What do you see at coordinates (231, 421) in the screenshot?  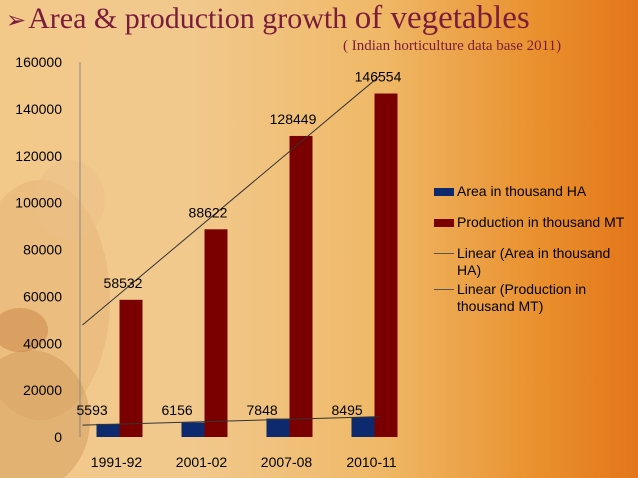 I see `trendline-area` at bounding box center [231, 421].